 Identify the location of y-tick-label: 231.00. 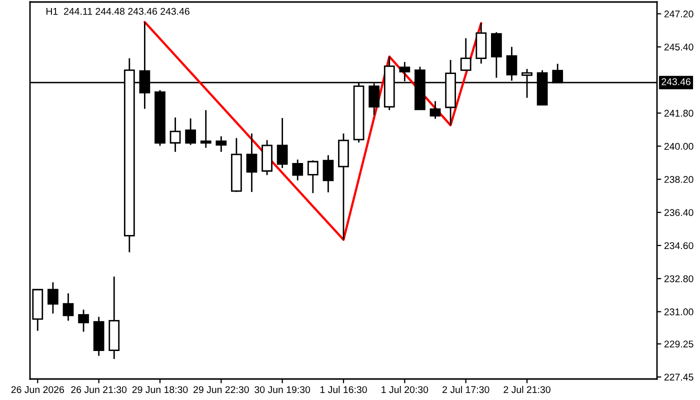
(679, 312).